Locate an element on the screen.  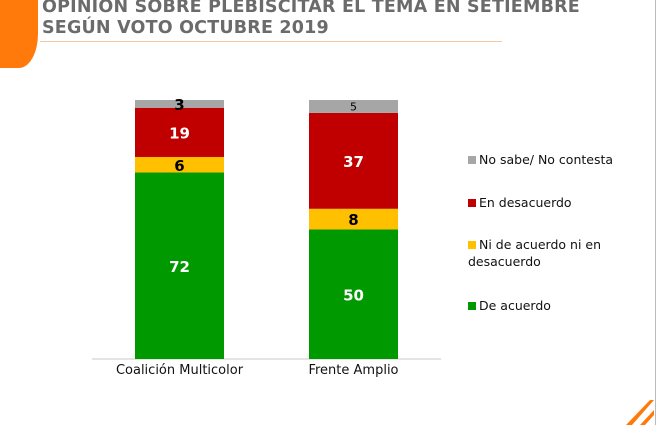
legend-item: Ni de acuerdo ni en desacuerdo is located at coordinates (543, 253).